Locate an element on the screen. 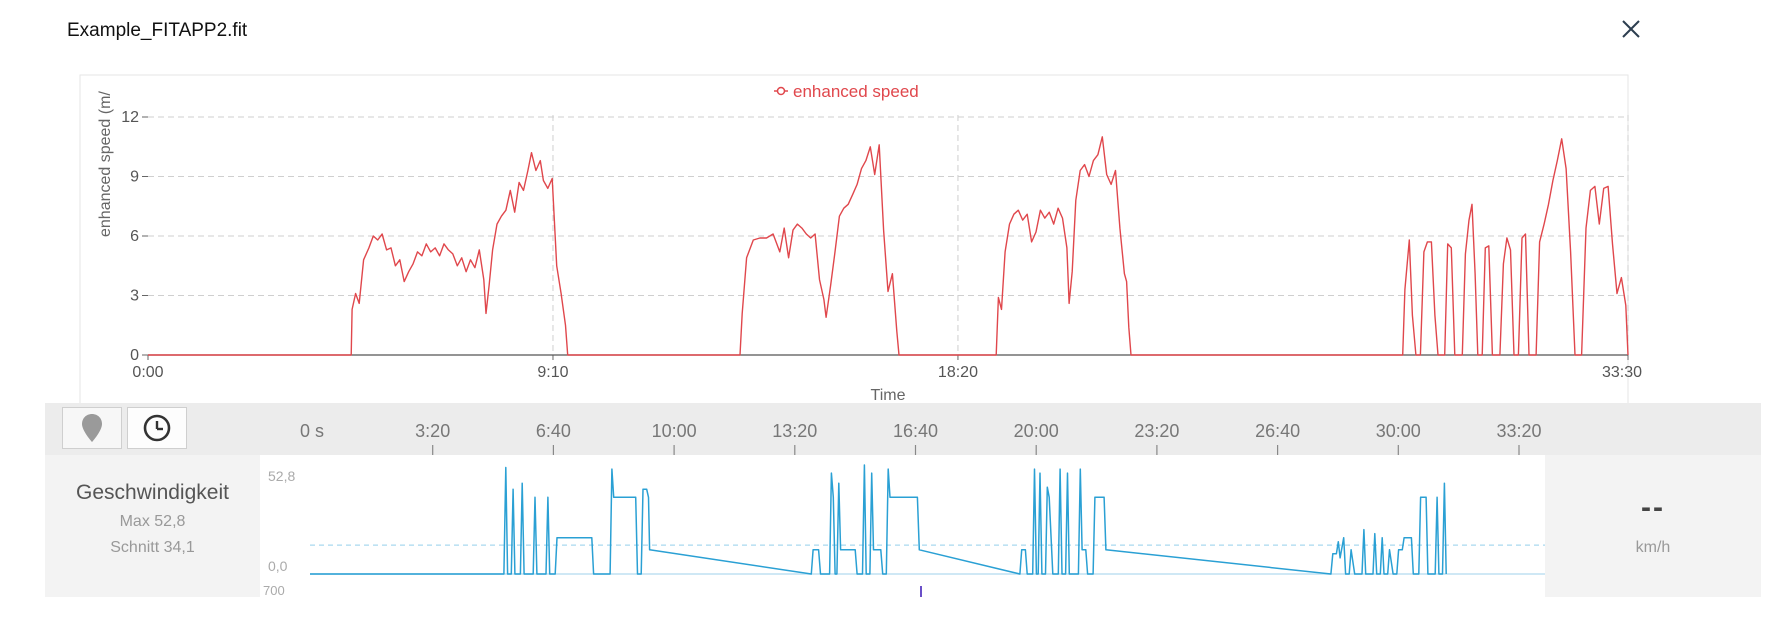 The image size is (1789, 638). location-pin-button is located at coordinates (92, 428).